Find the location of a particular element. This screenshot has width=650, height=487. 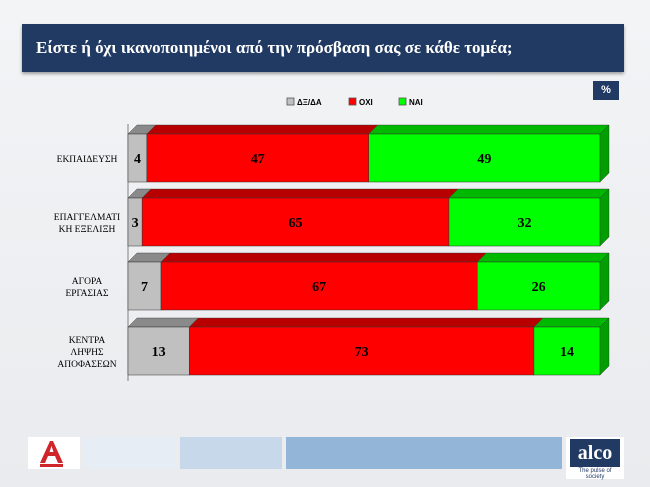

data-label: 14 is located at coordinates (567, 352).